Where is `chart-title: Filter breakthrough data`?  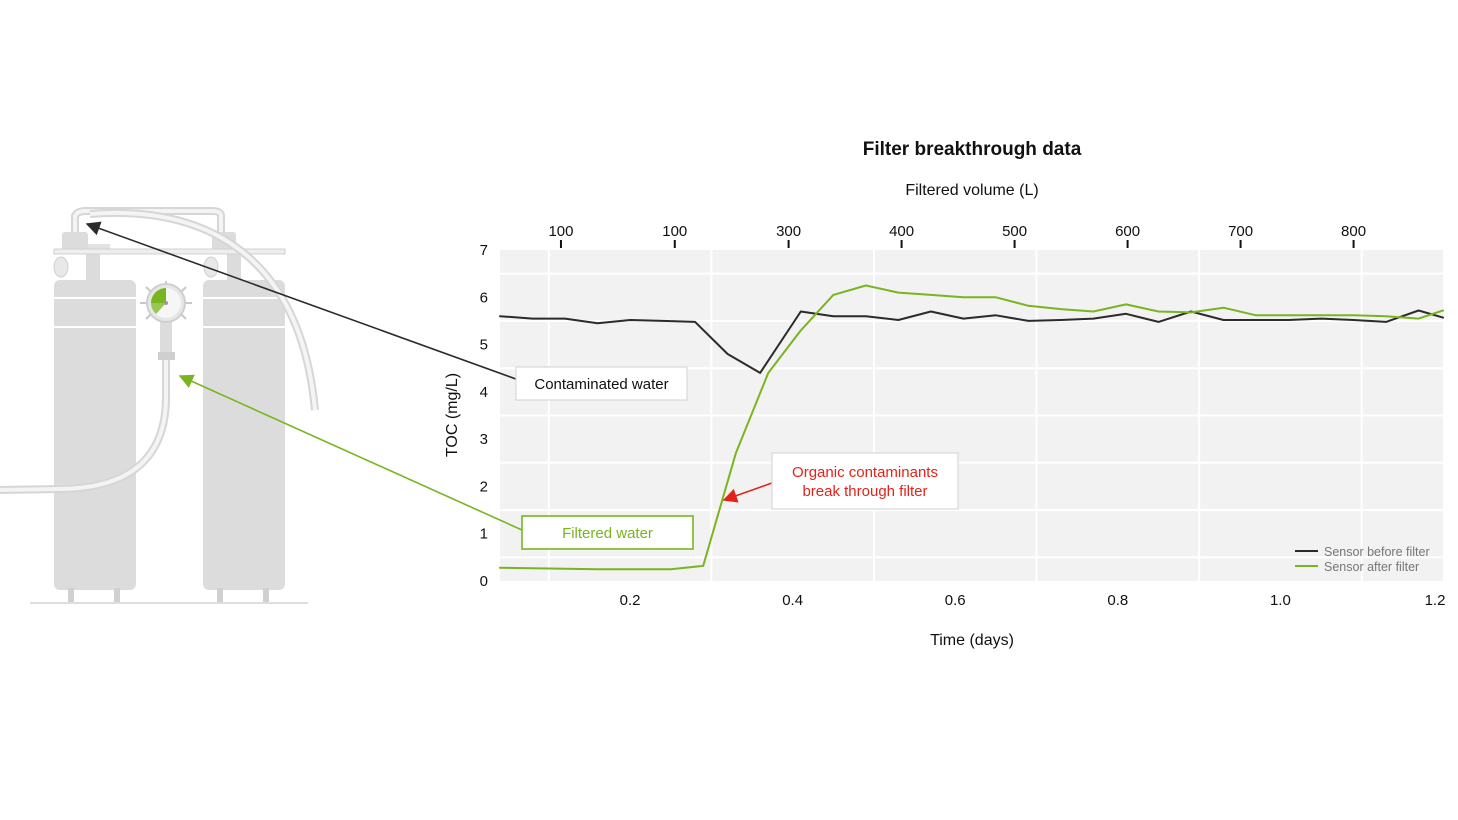 chart-title: Filter breakthrough data is located at coordinates (972, 149).